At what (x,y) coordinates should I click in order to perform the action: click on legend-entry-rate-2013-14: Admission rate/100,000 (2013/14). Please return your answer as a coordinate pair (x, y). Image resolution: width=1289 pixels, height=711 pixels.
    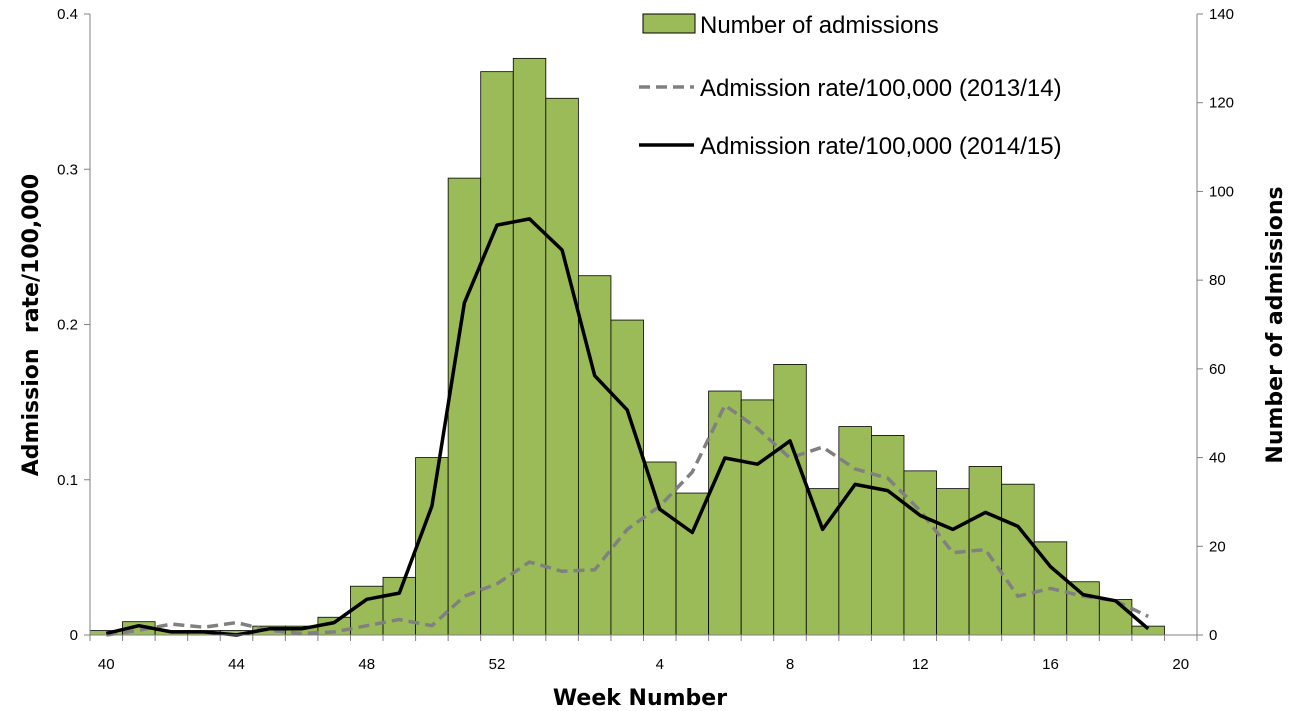
    Looking at the image, I should click on (850, 88).